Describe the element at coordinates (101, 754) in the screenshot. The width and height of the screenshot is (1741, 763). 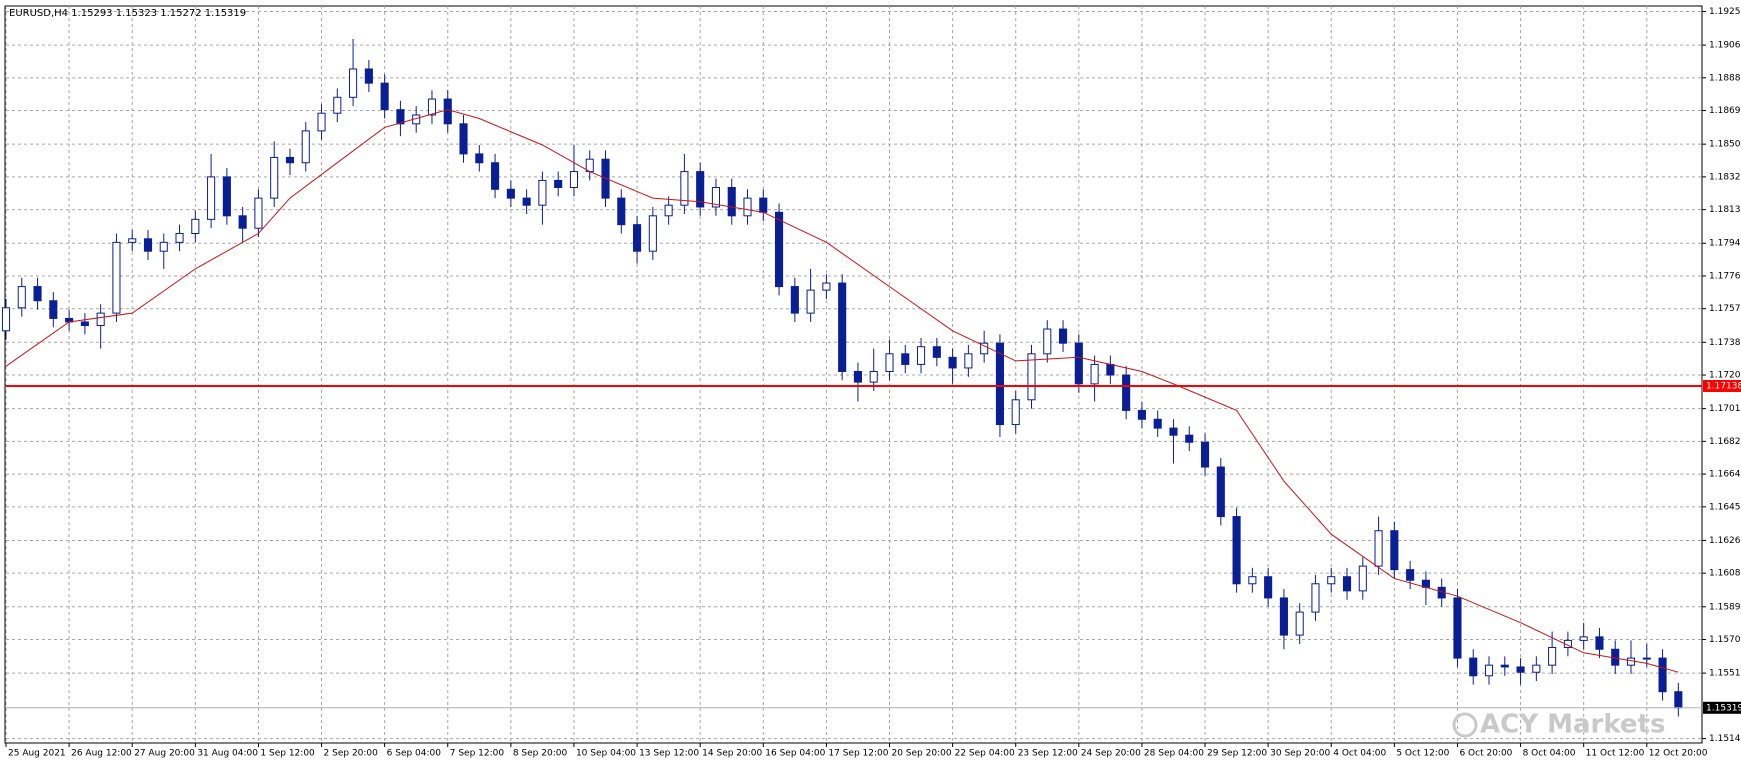
I see `x-tick-label: 26 Aug 12:00` at that location.